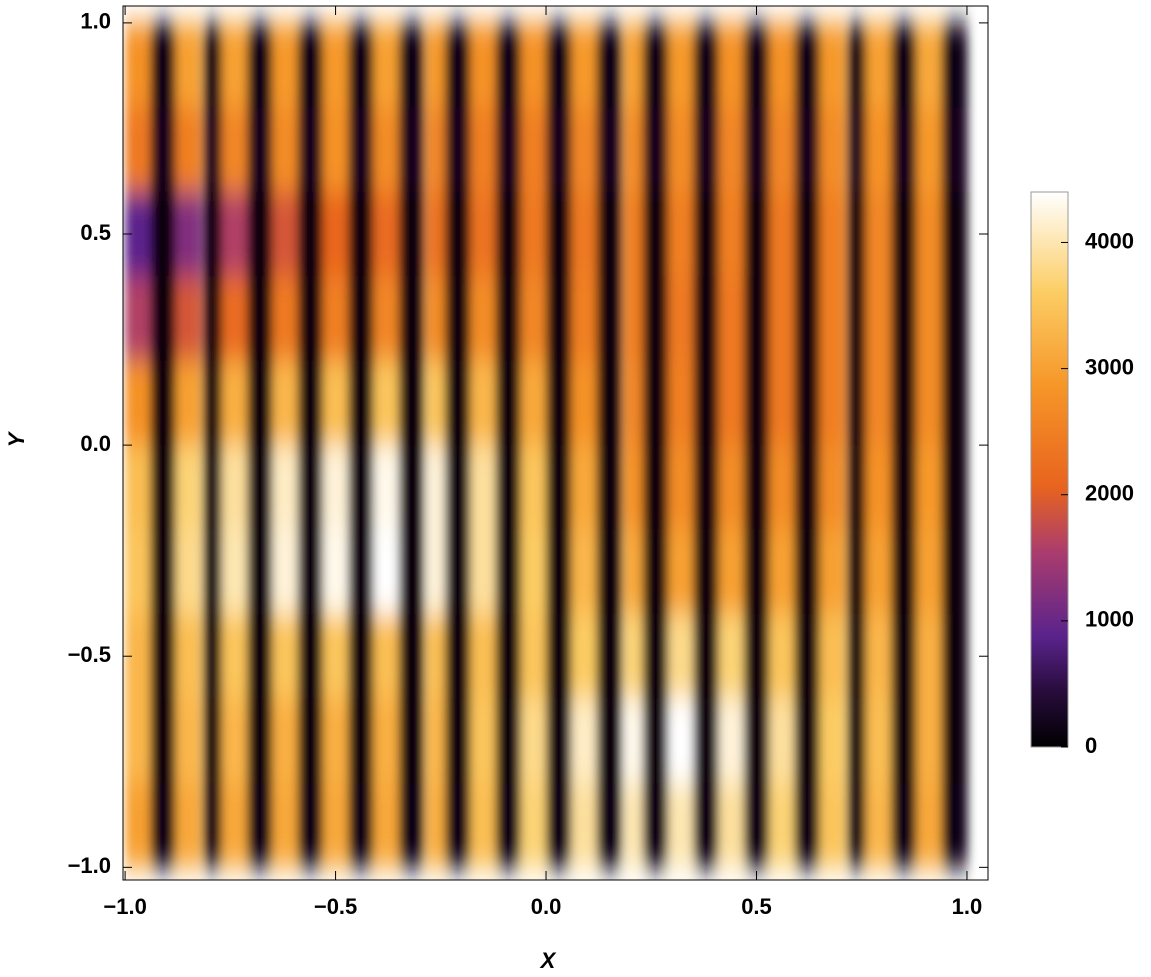  Describe the element at coordinates (335, 906) in the screenshot. I see `x-tick-label: −0.5` at that location.